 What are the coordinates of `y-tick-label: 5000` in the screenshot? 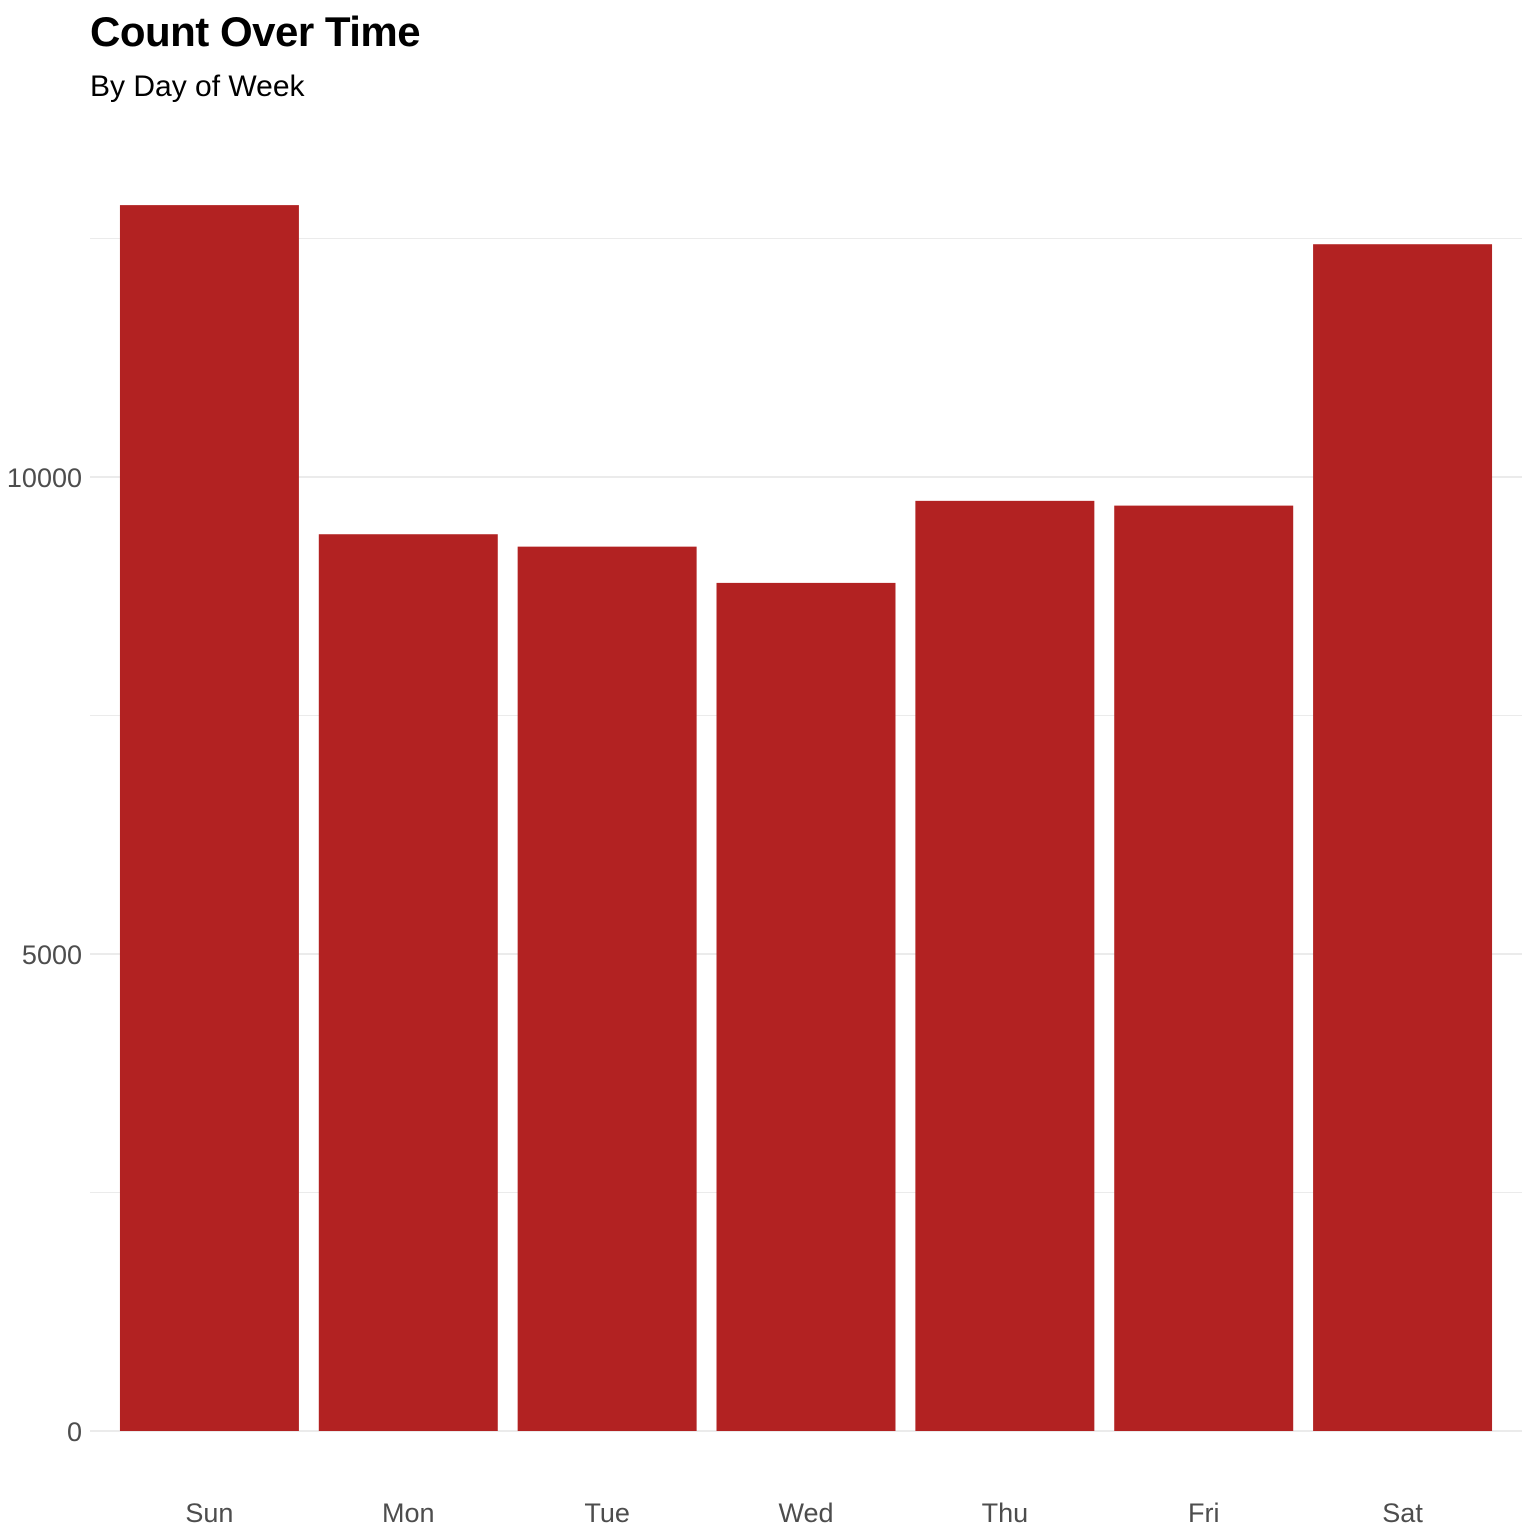 It's located at (52, 955).